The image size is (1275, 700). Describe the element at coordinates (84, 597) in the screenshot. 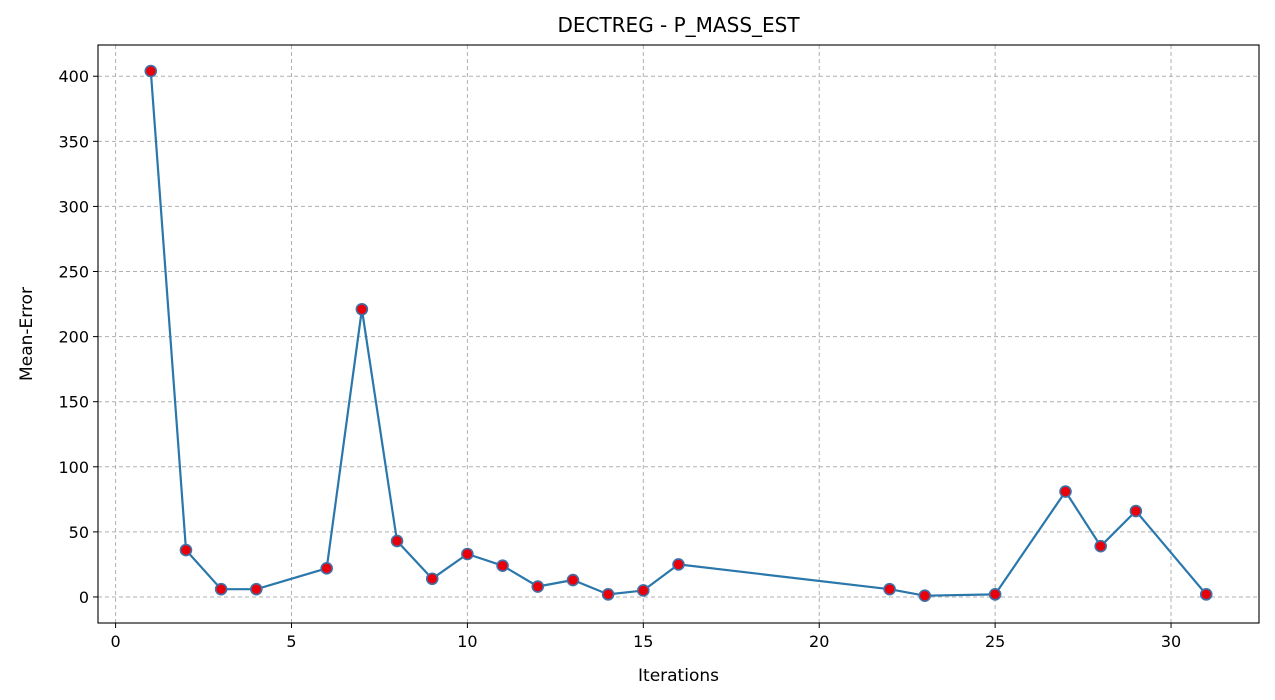

I see `y-tick-label: 0` at that location.